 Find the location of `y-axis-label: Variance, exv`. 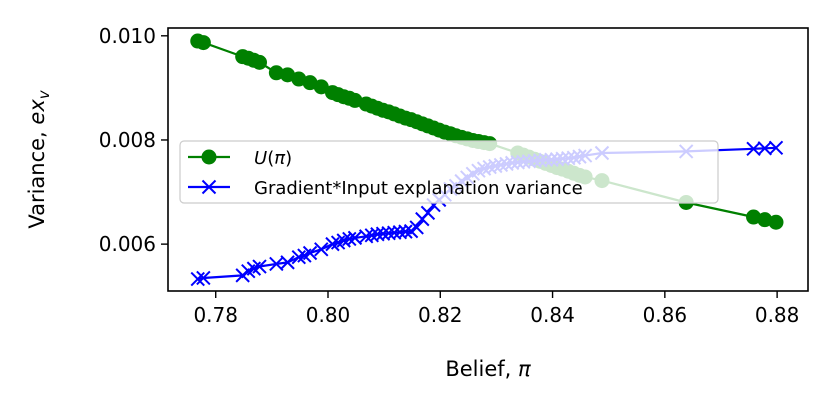

y-axis-label: Variance, exv is located at coordinates (39, 158).